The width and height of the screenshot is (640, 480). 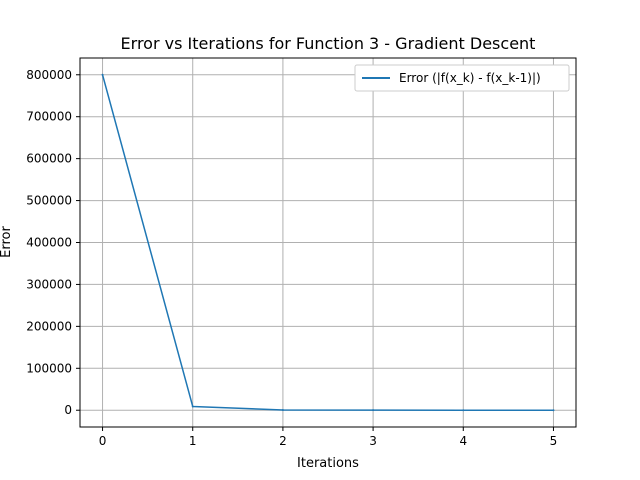 What do you see at coordinates (49, 201) in the screenshot?
I see `y-tick-label: 500000` at bounding box center [49, 201].